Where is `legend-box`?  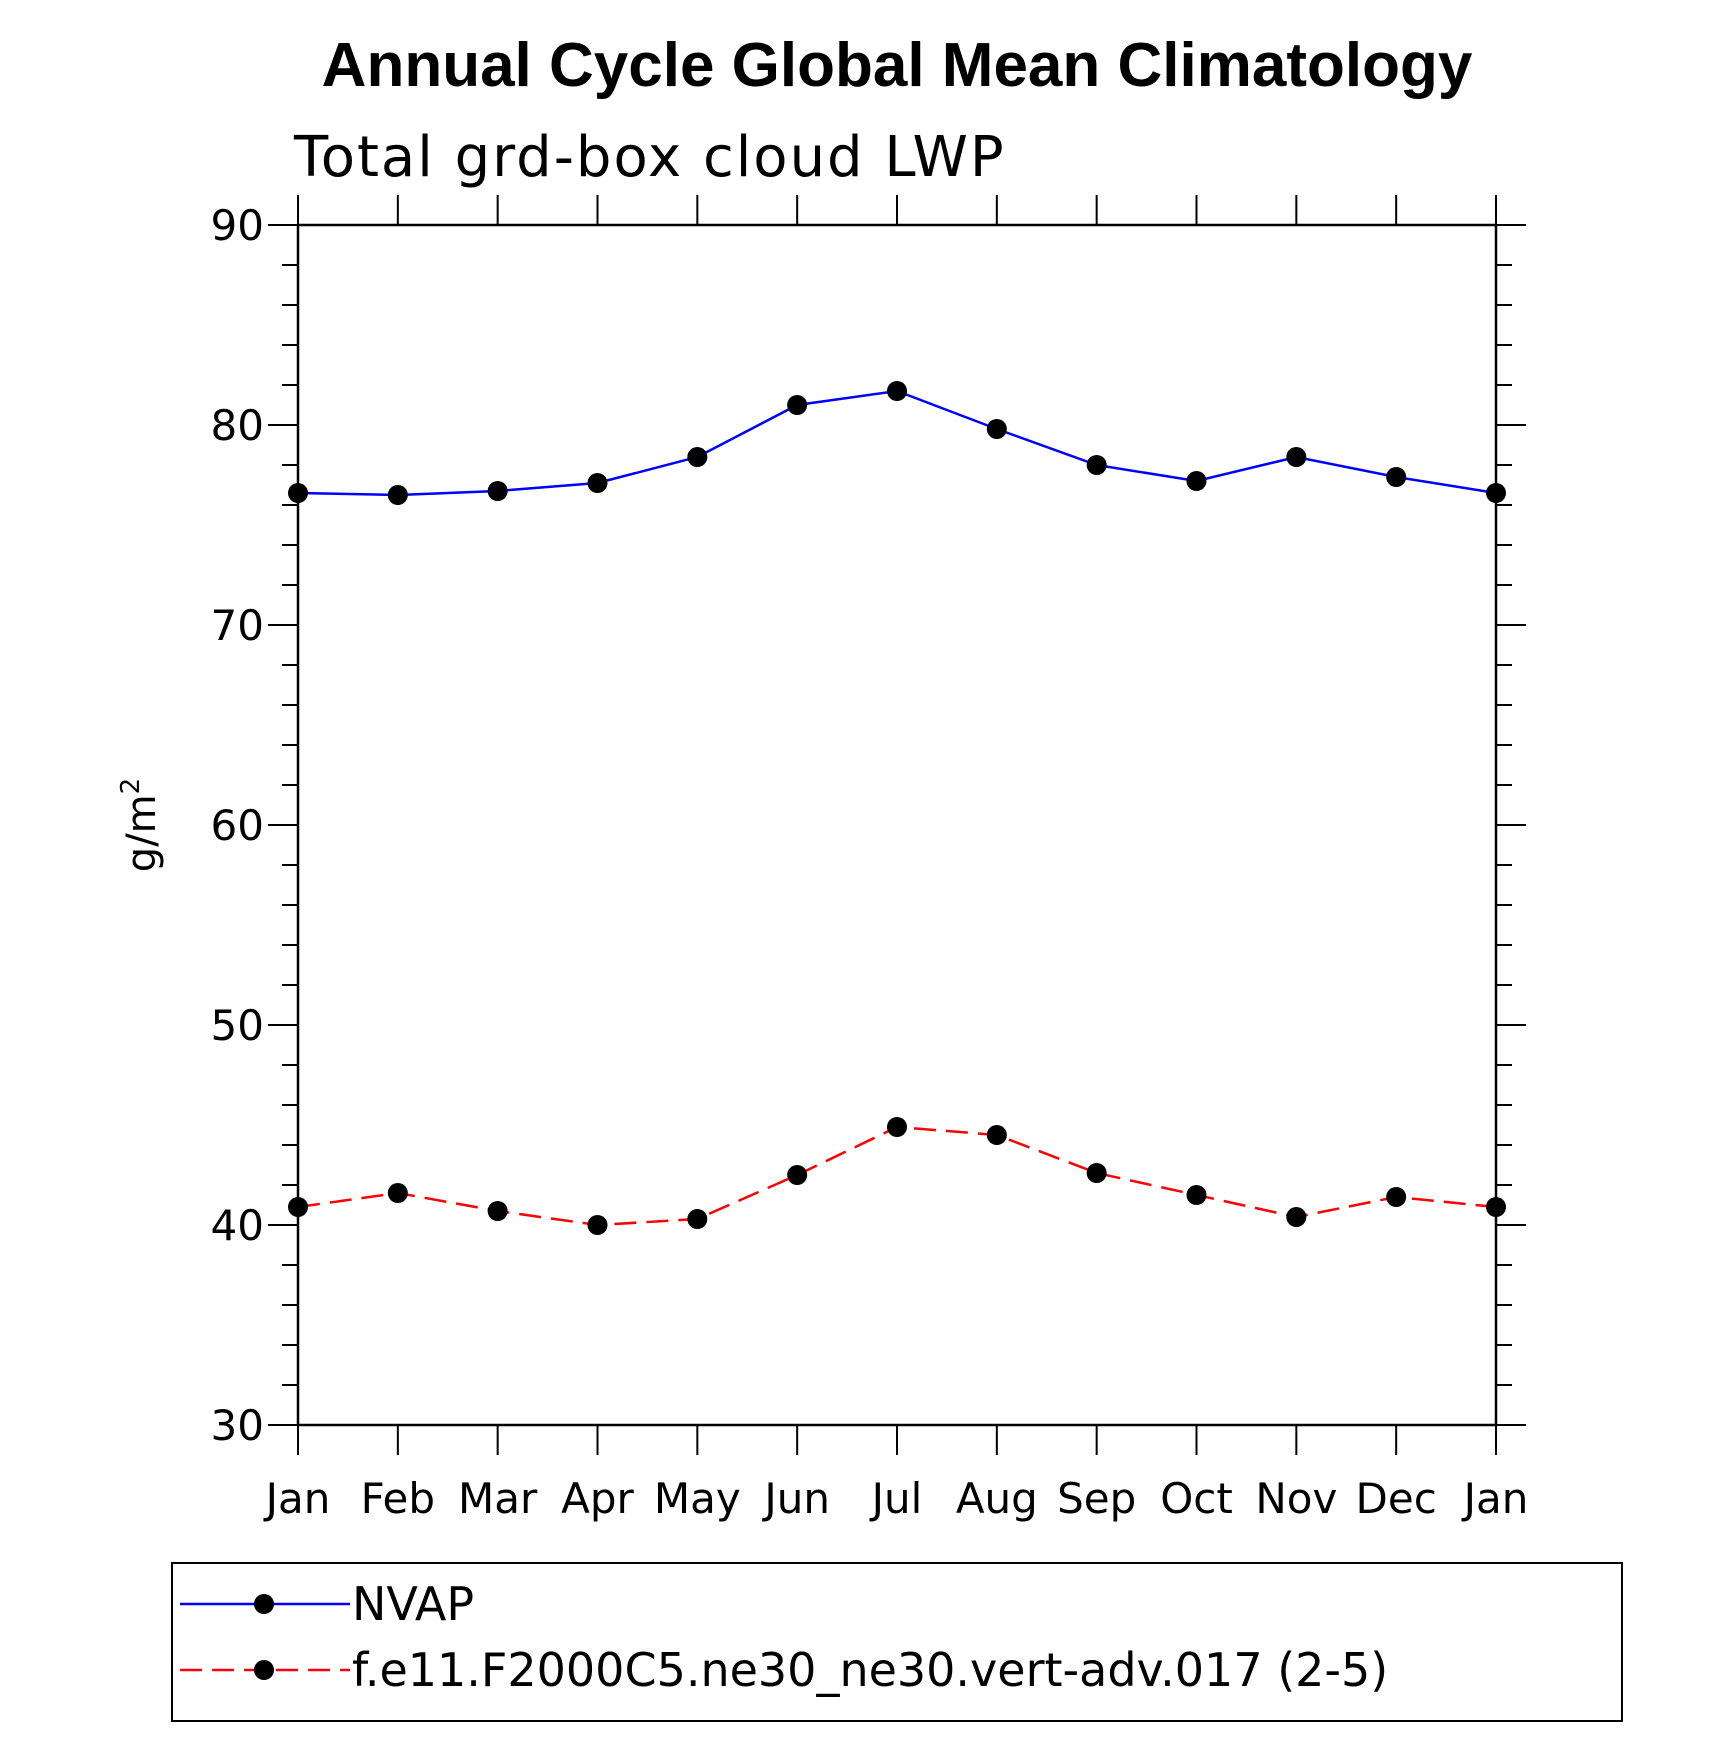 legend-box is located at coordinates (897, 1642).